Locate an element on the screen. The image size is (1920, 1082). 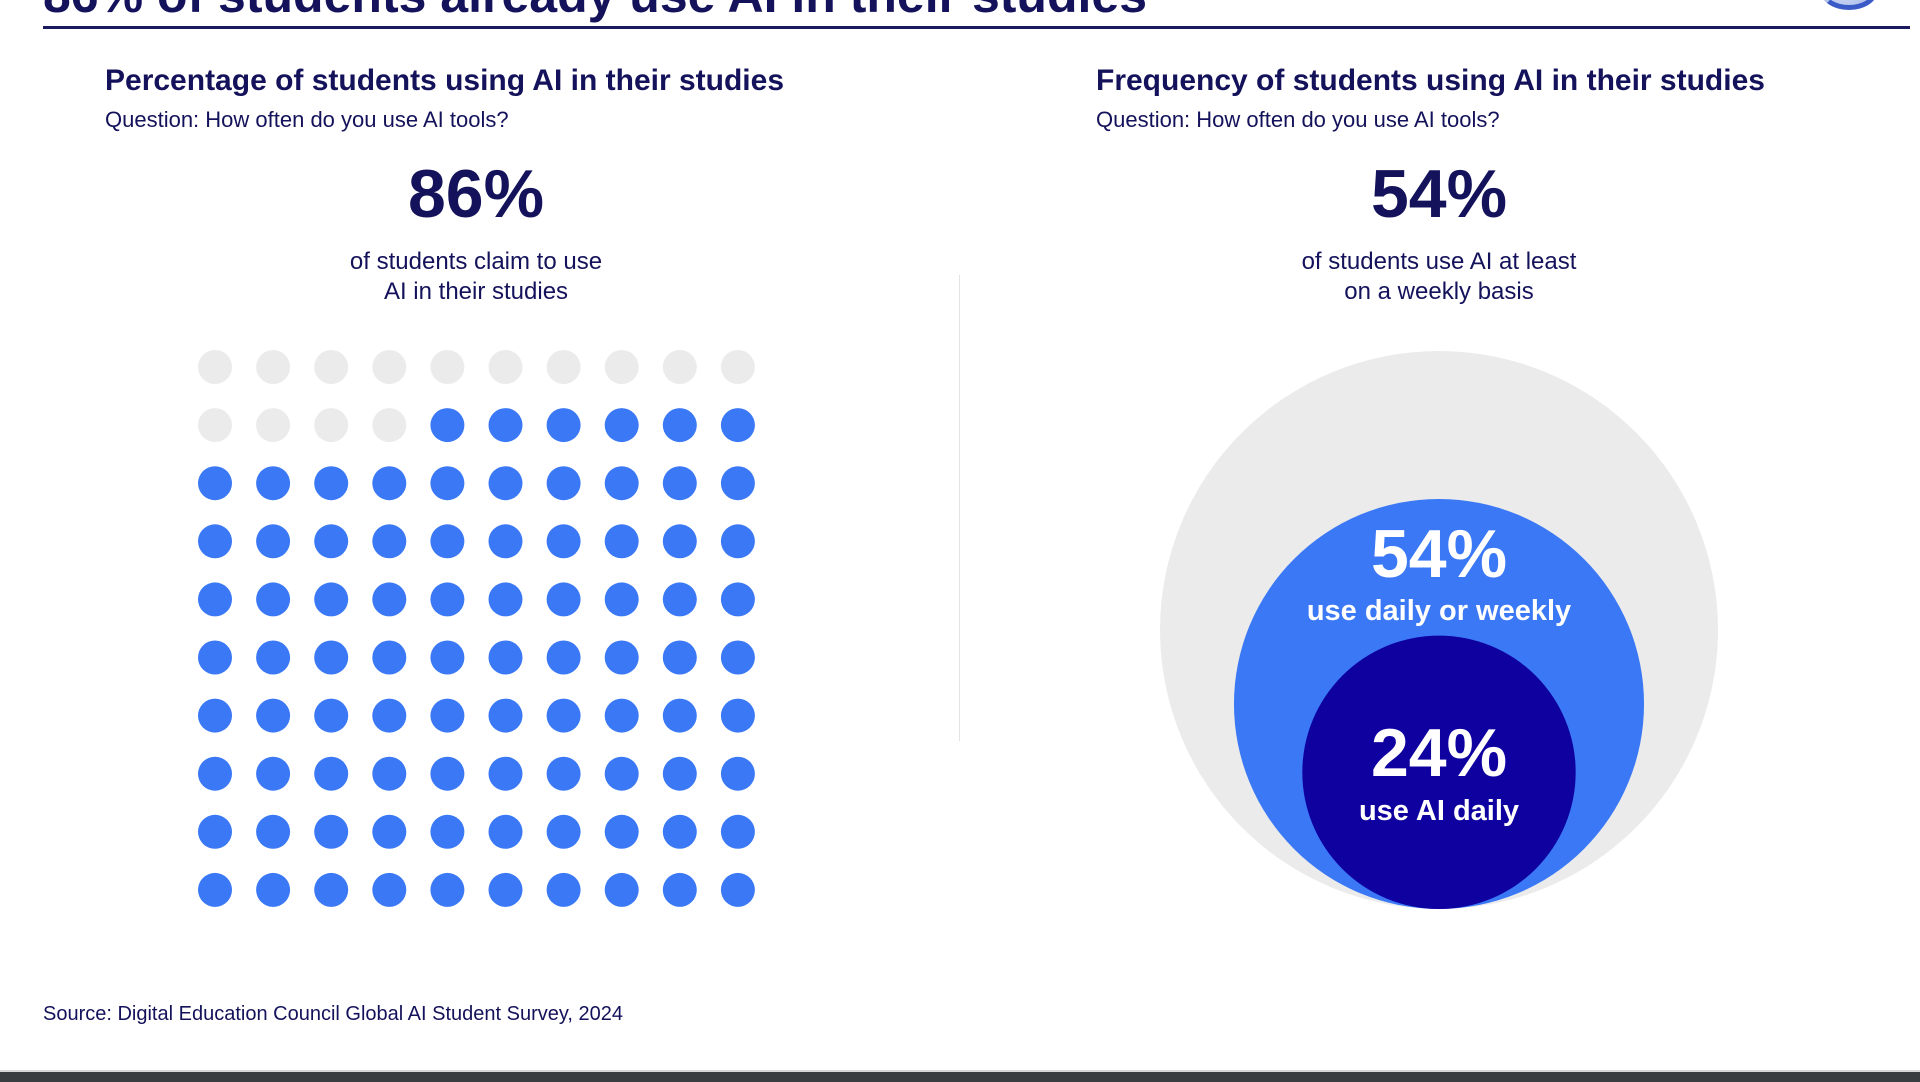
outer-circle-label: use daily or weekly is located at coordinates (1439, 611).